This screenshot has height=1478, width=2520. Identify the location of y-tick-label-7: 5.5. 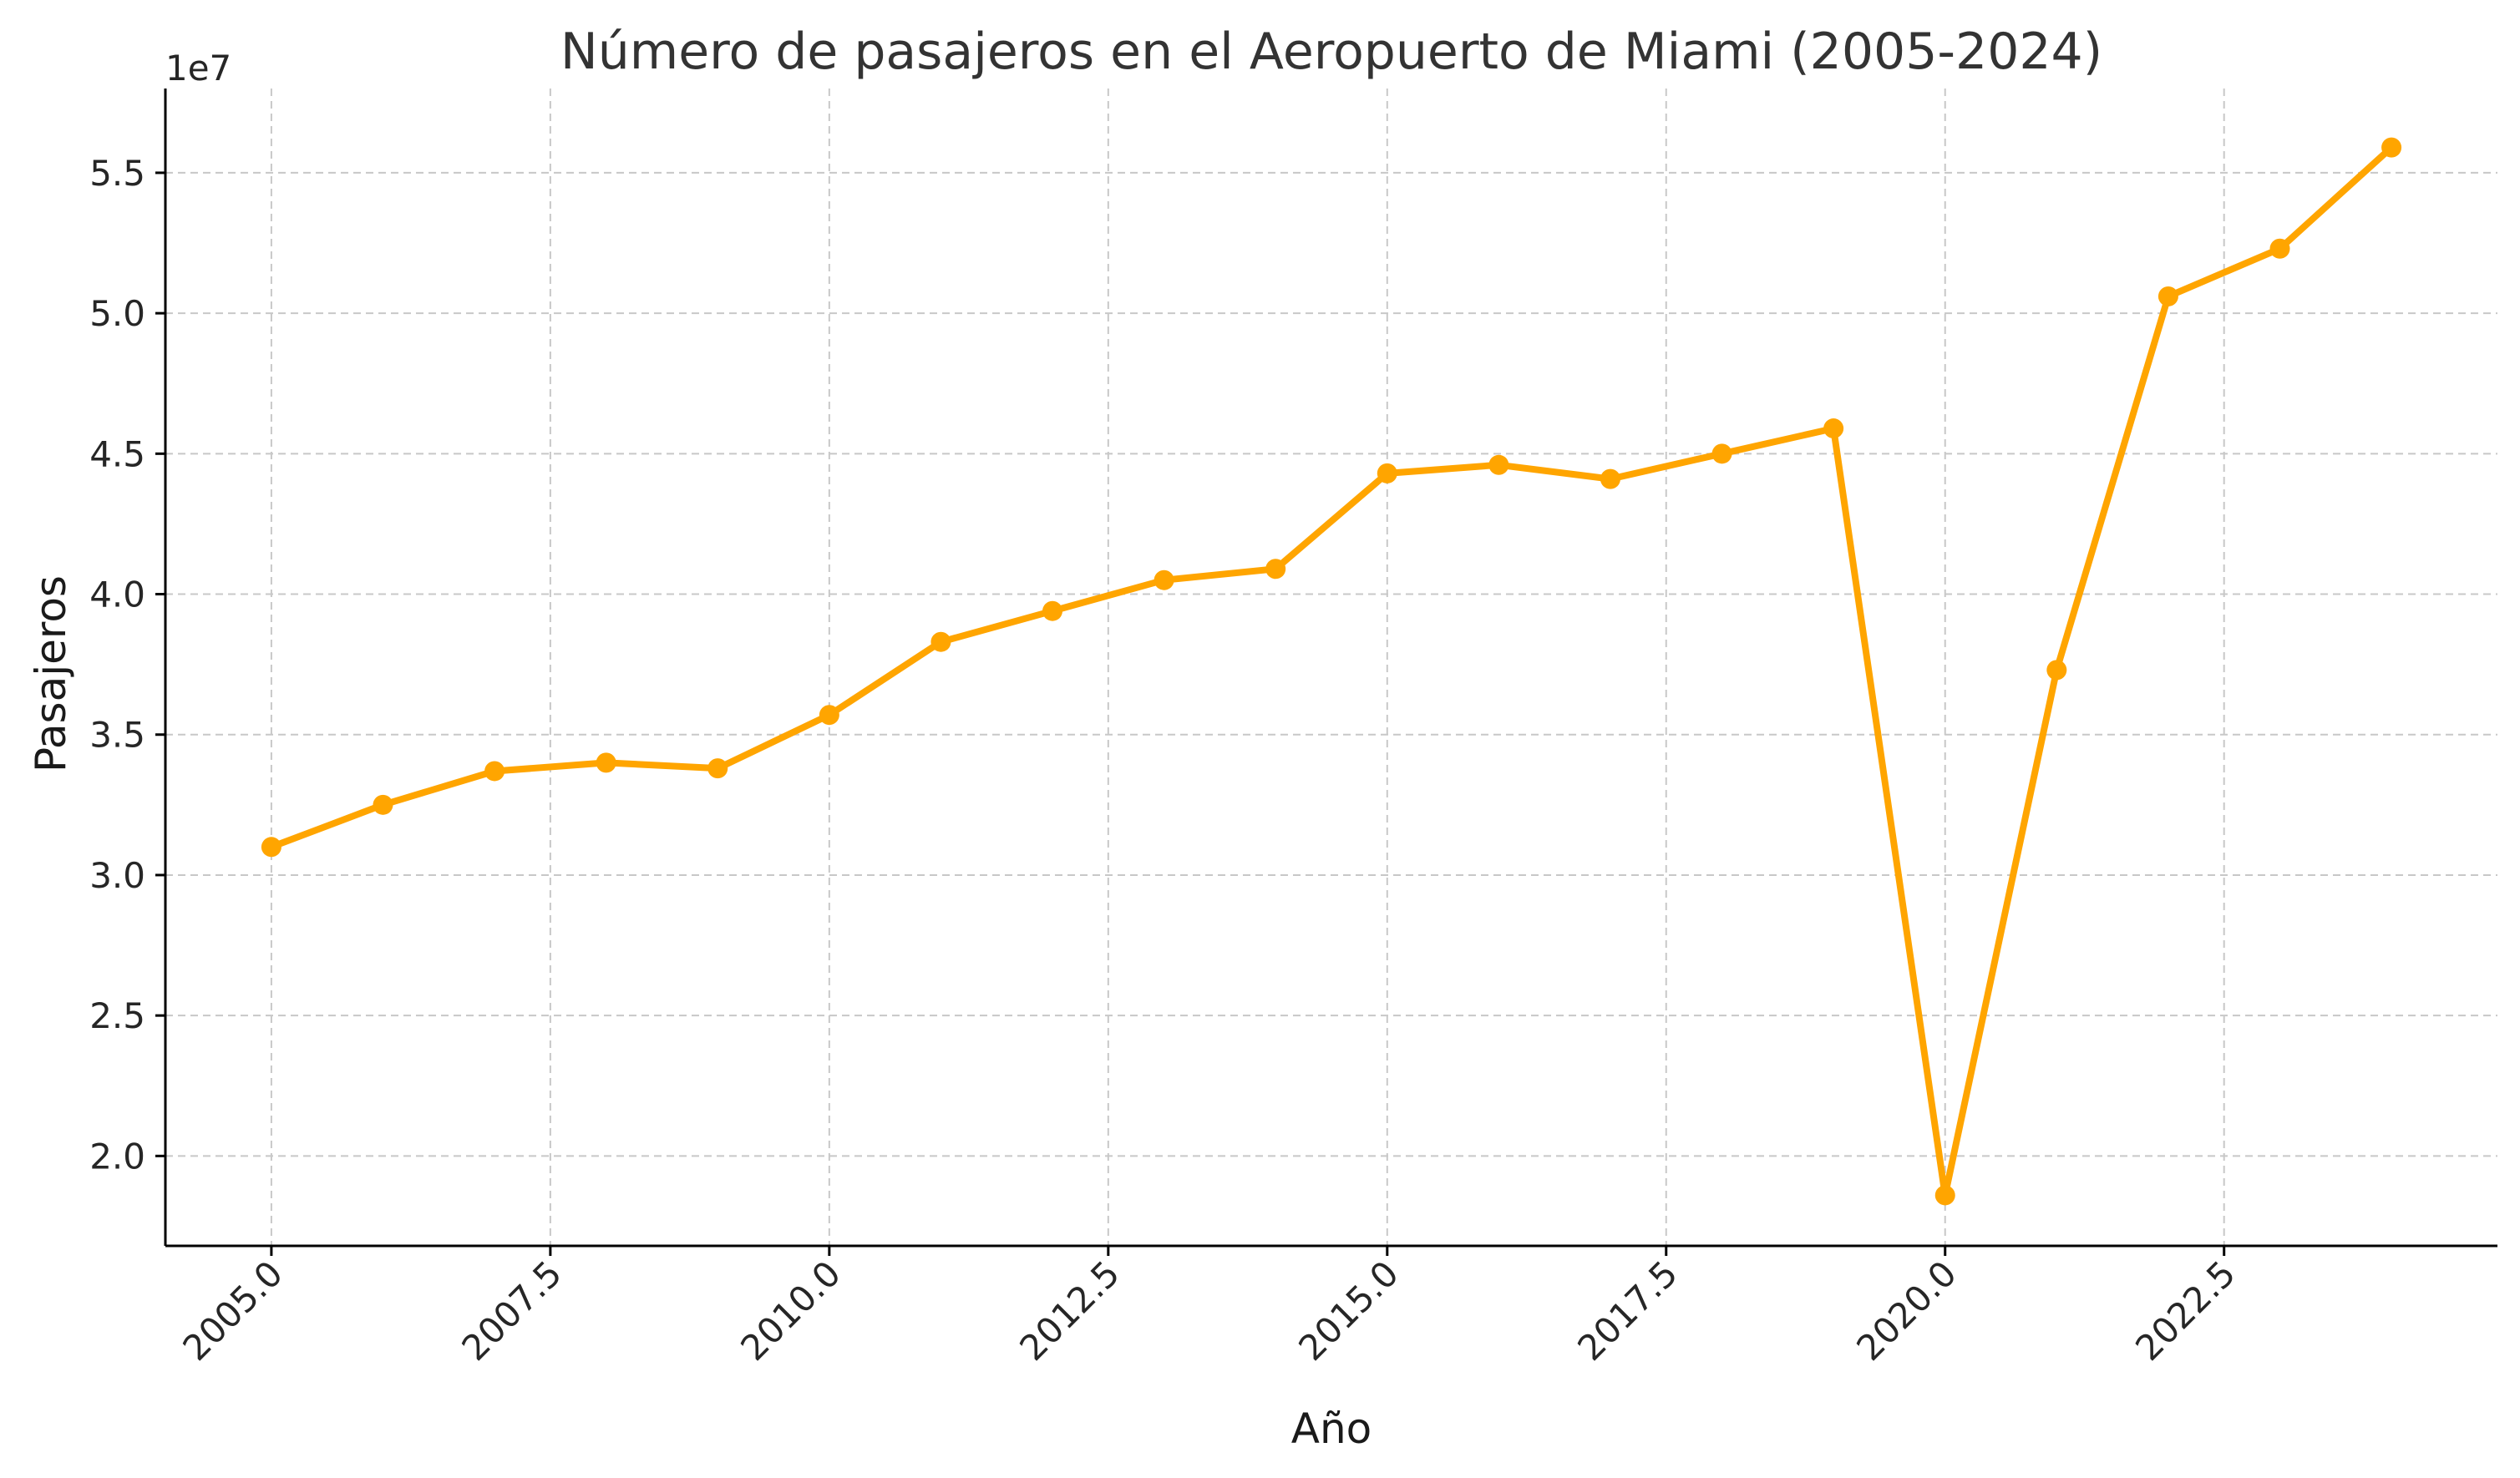
(117, 173).